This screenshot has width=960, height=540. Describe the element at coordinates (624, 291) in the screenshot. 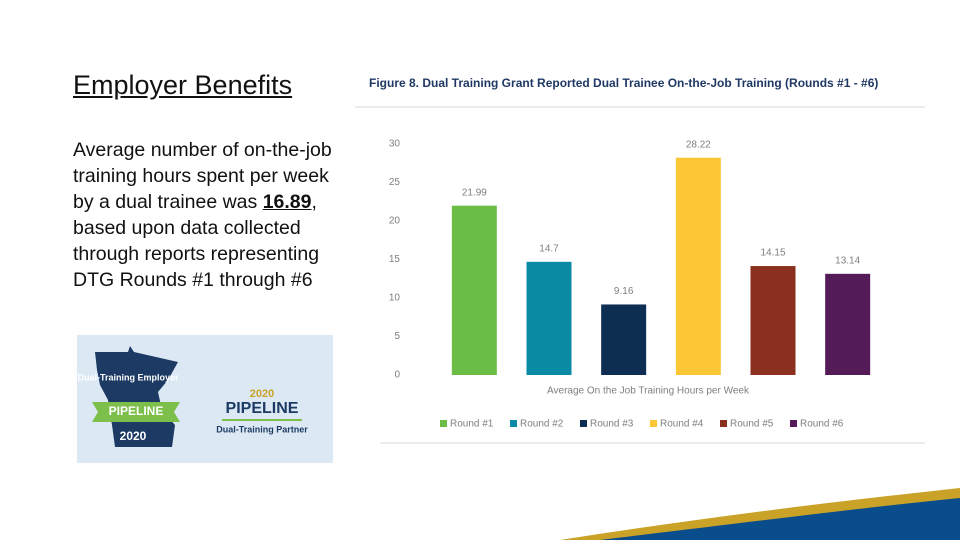

I see `data-label: 9.16` at that location.